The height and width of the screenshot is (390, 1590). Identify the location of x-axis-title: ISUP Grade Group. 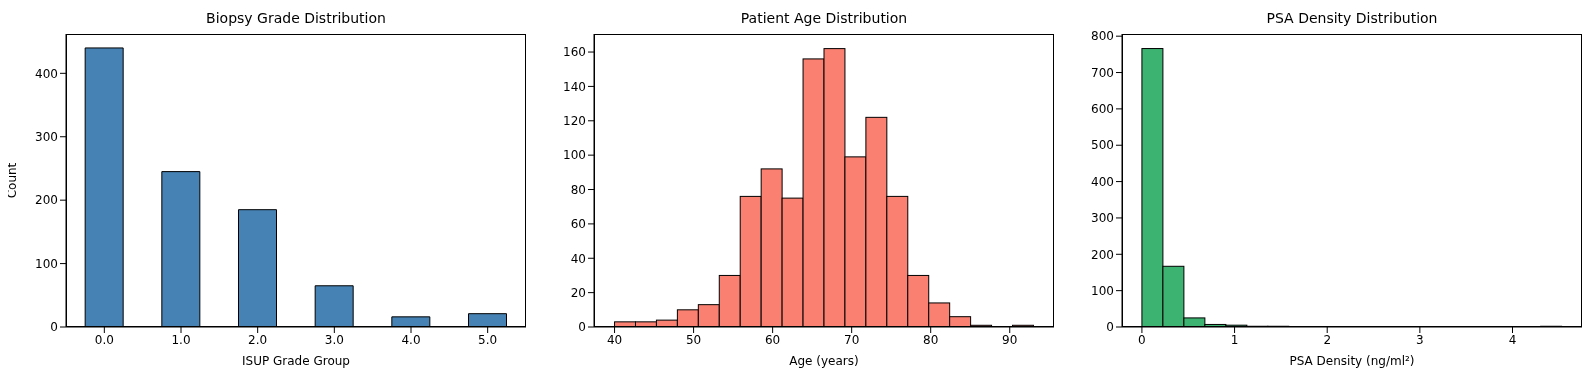
(296, 361).